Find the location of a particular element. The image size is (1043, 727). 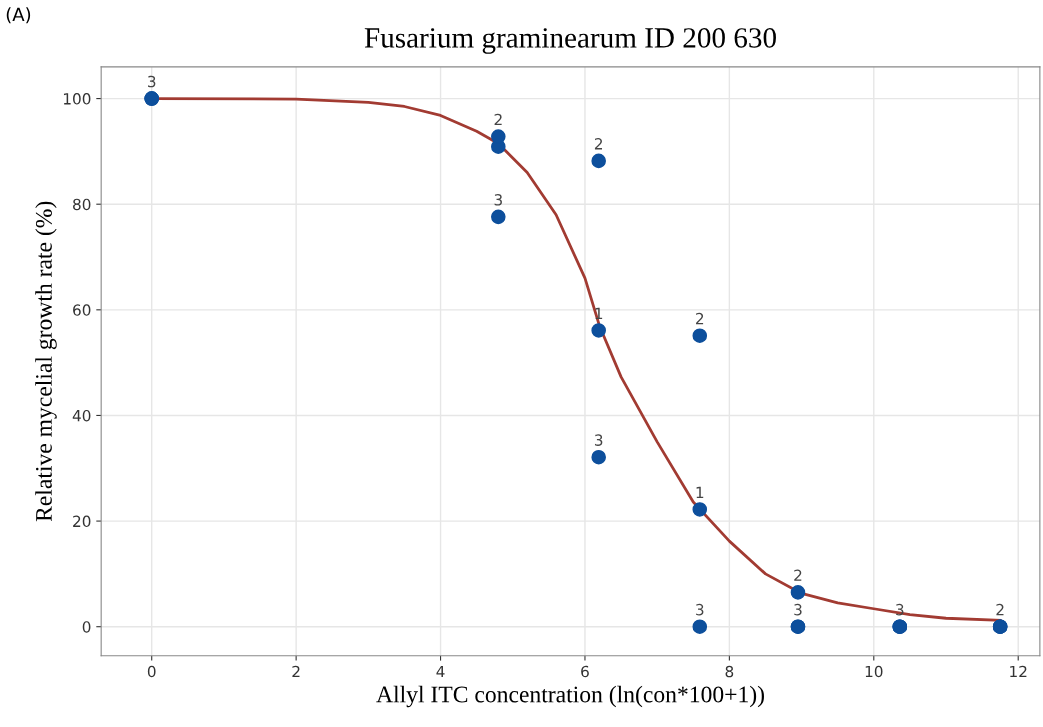

y-tick-label: 60 is located at coordinates (82, 310).